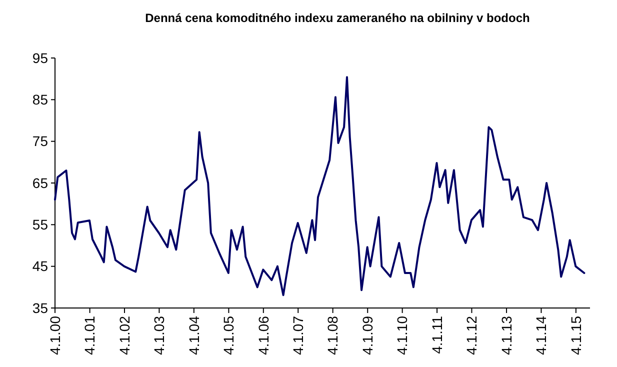 The image size is (617, 367). I want to click on x-tick-label: 4.1.14, so click(541, 335).